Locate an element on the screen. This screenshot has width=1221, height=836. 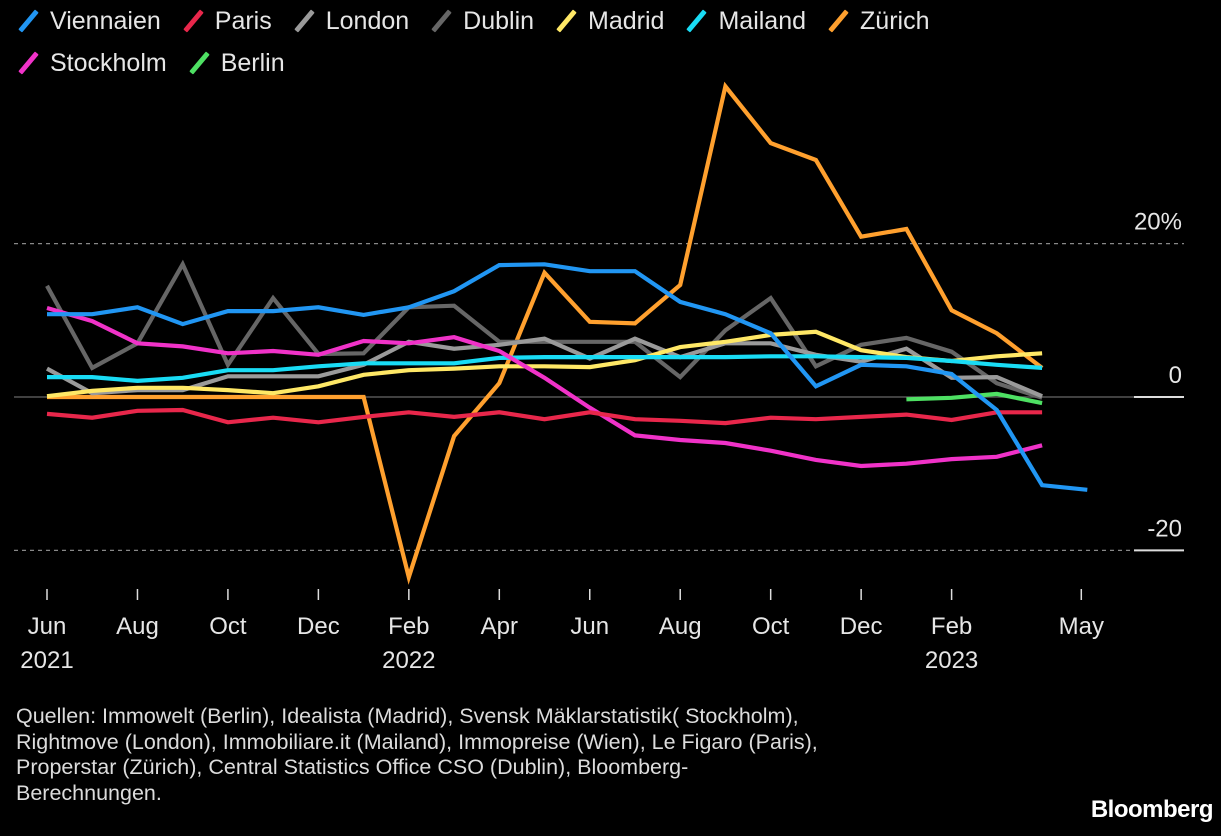
series-line-dublin is located at coordinates (544, 329).